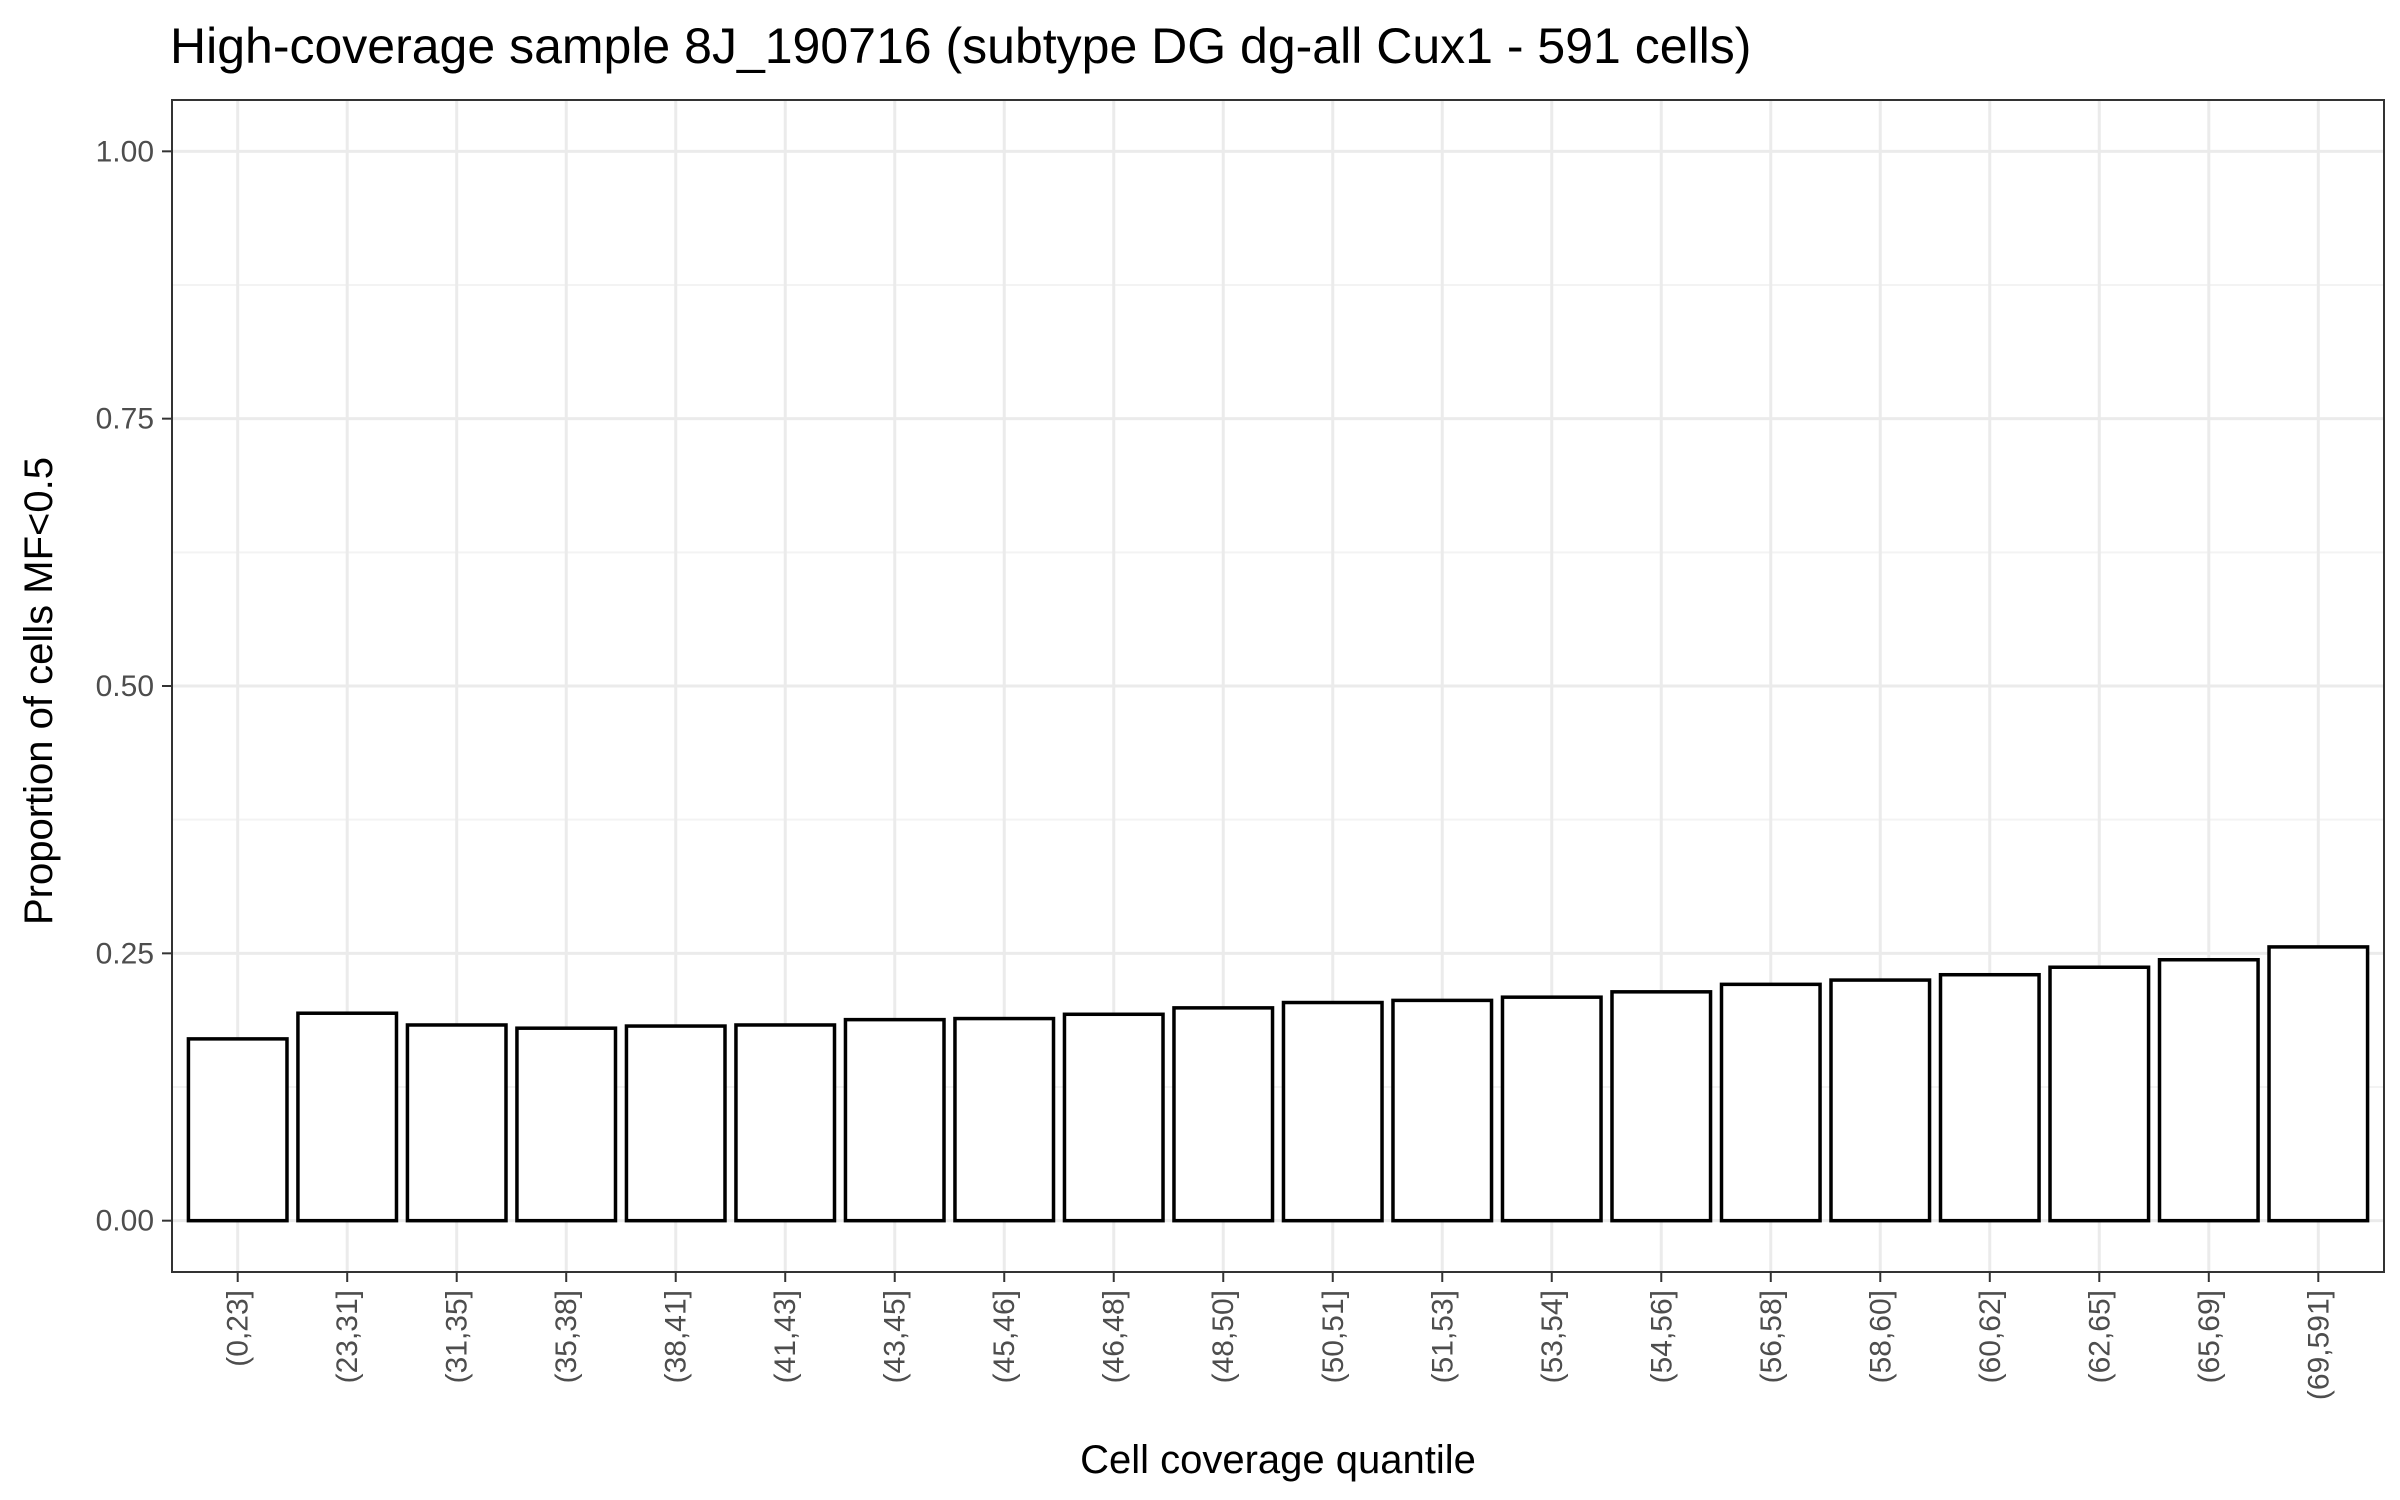  Describe the element at coordinates (125, 151) in the screenshot. I see `y-tick-label: 1.00` at that location.